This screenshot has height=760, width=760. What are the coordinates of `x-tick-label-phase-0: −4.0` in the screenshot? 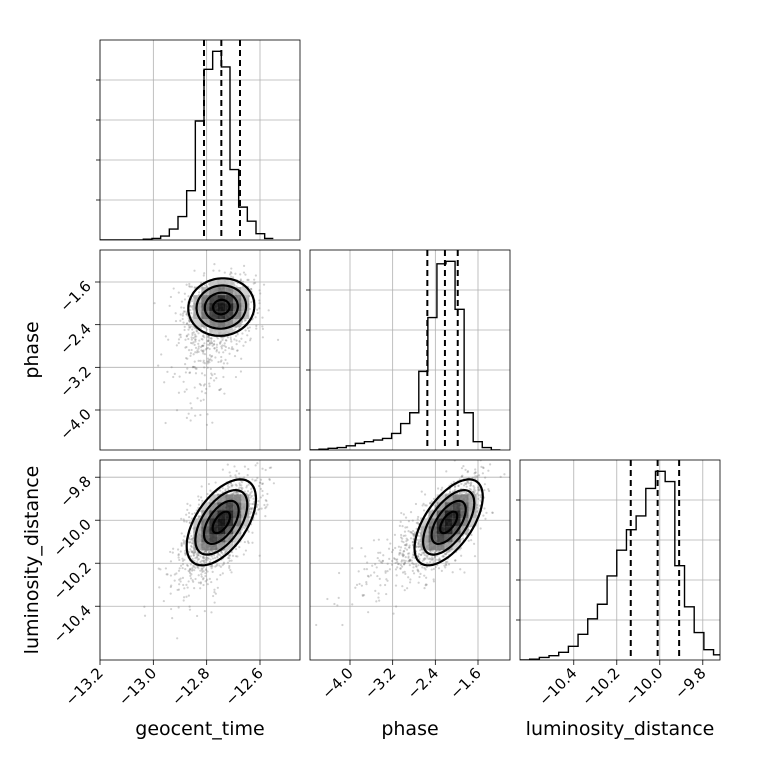 It's located at (337, 683).